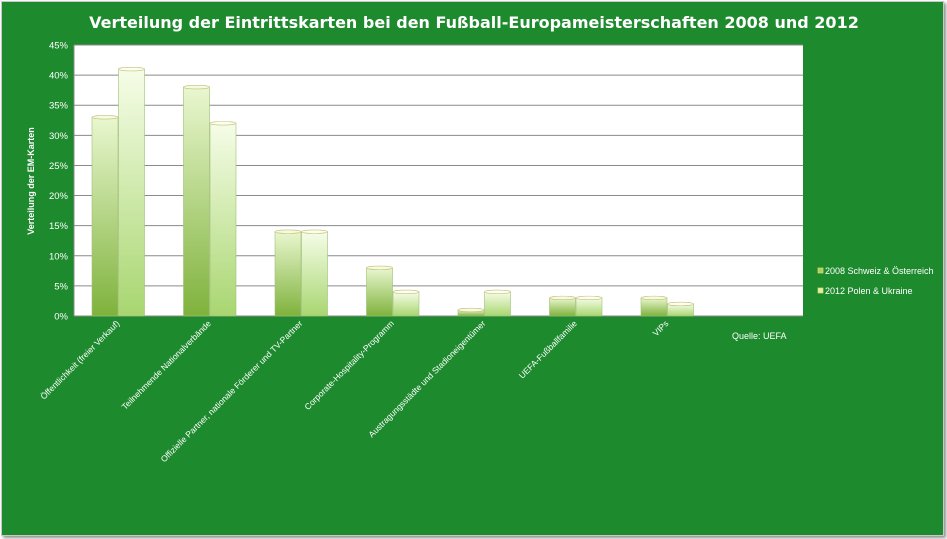 The width and height of the screenshot is (947, 539). What do you see at coordinates (59, 182) in the screenshot?
I see `y-axis-ticks: 0% 5% 10% 15% 20% 25% 30% 35% 40% 45%` at bounding box center [59, 182].